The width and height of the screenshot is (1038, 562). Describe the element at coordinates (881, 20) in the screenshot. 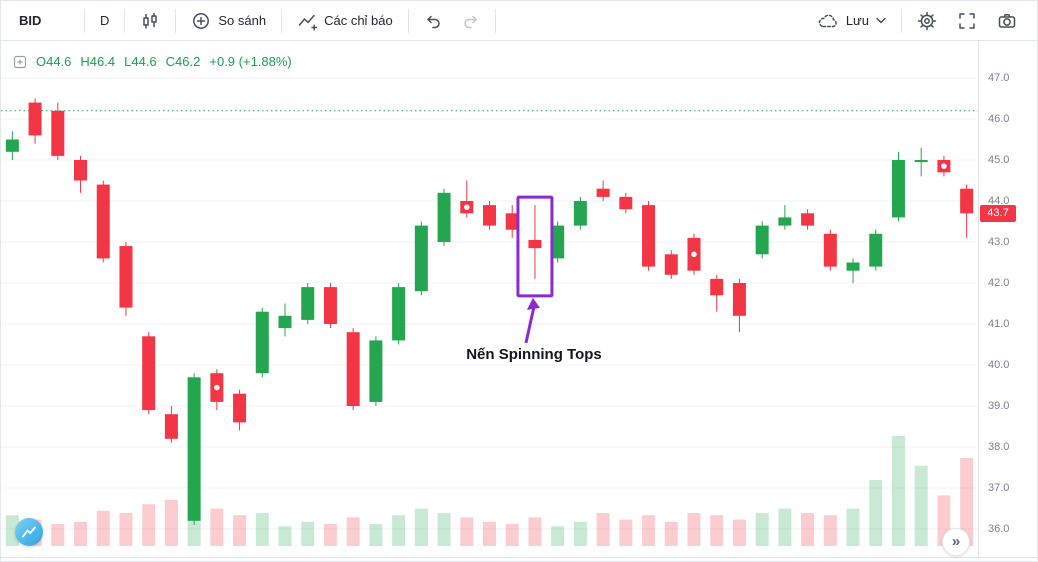

I see `chevron-down-icon` at that location.